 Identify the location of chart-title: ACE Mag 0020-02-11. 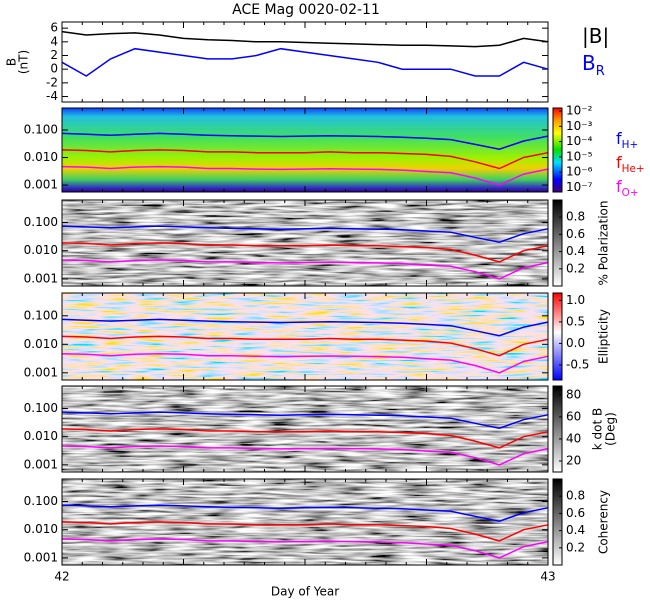
(306, 10).